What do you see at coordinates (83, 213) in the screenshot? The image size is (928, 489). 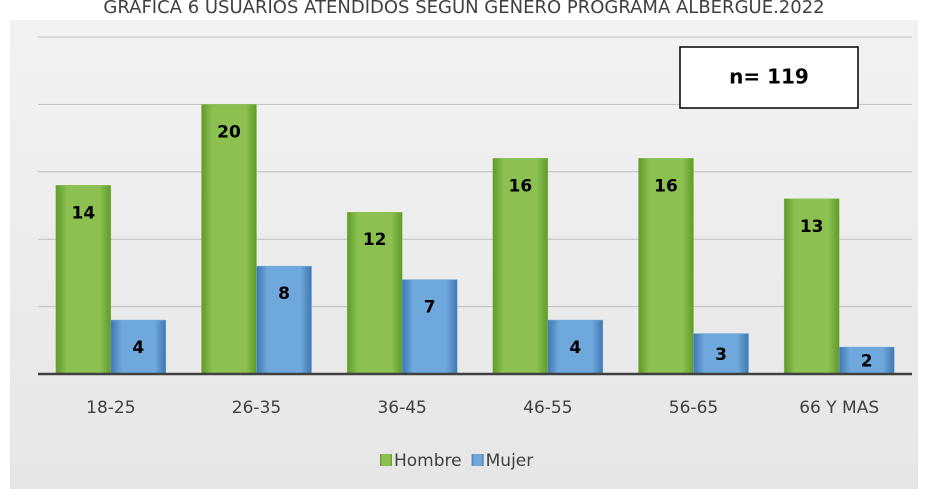 I see `data-label: 14` at bounding box center [83, 213].